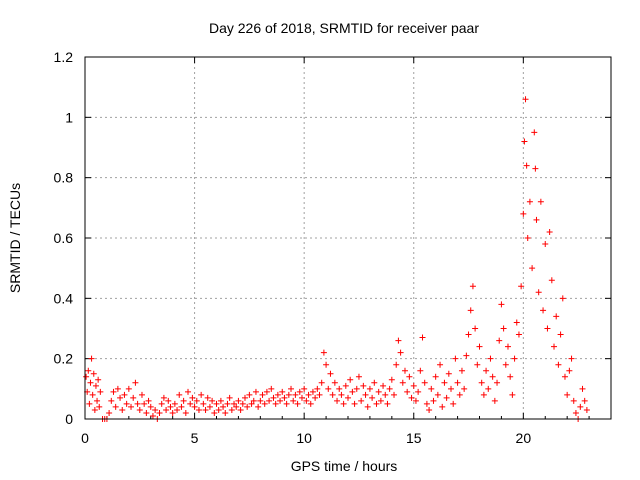 The width and height of the screenshot is (640, 480). Describe the element at coordinates (85, 438) in the screenshot. I see `x-tick-label: 0` at that location.